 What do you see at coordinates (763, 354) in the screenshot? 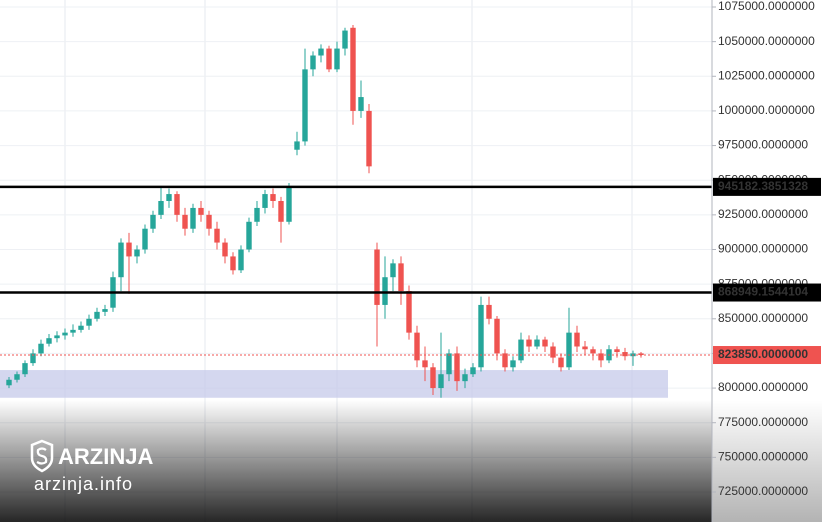
I see `last-price-label: 823850.0000000` at bounding box center [763, 354].